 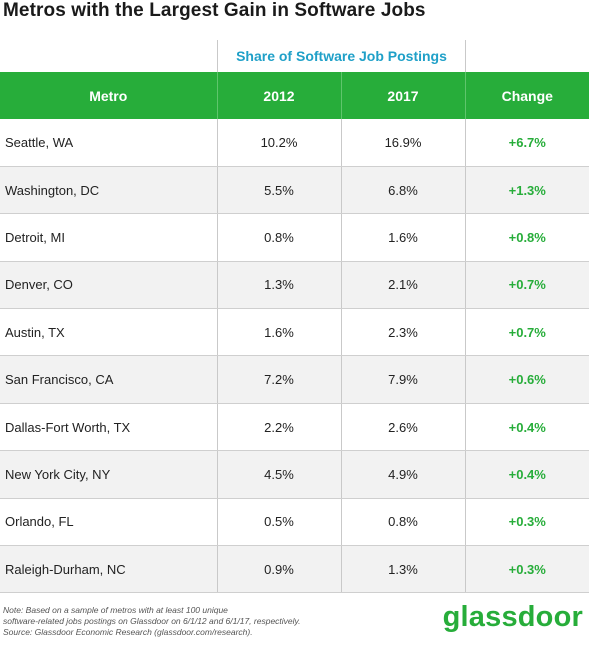 I want to click on metro-cell: Seattle, WA, so click(x=109, y=143).